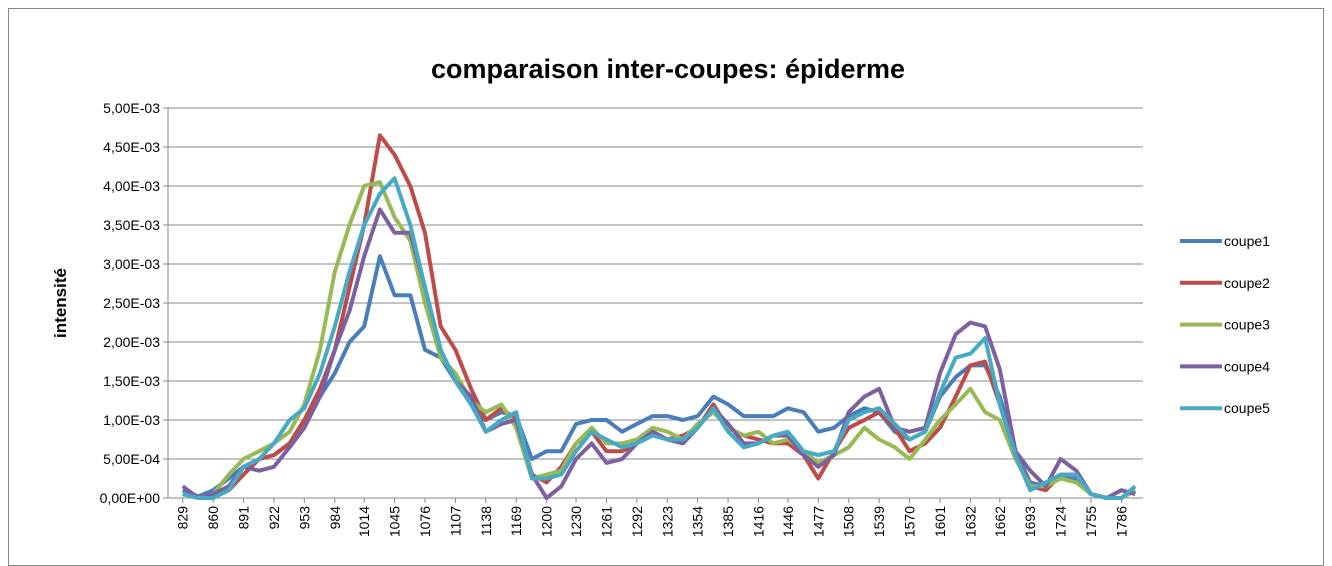  I want to click on x-tick-label: 1261, so click(606, 521).